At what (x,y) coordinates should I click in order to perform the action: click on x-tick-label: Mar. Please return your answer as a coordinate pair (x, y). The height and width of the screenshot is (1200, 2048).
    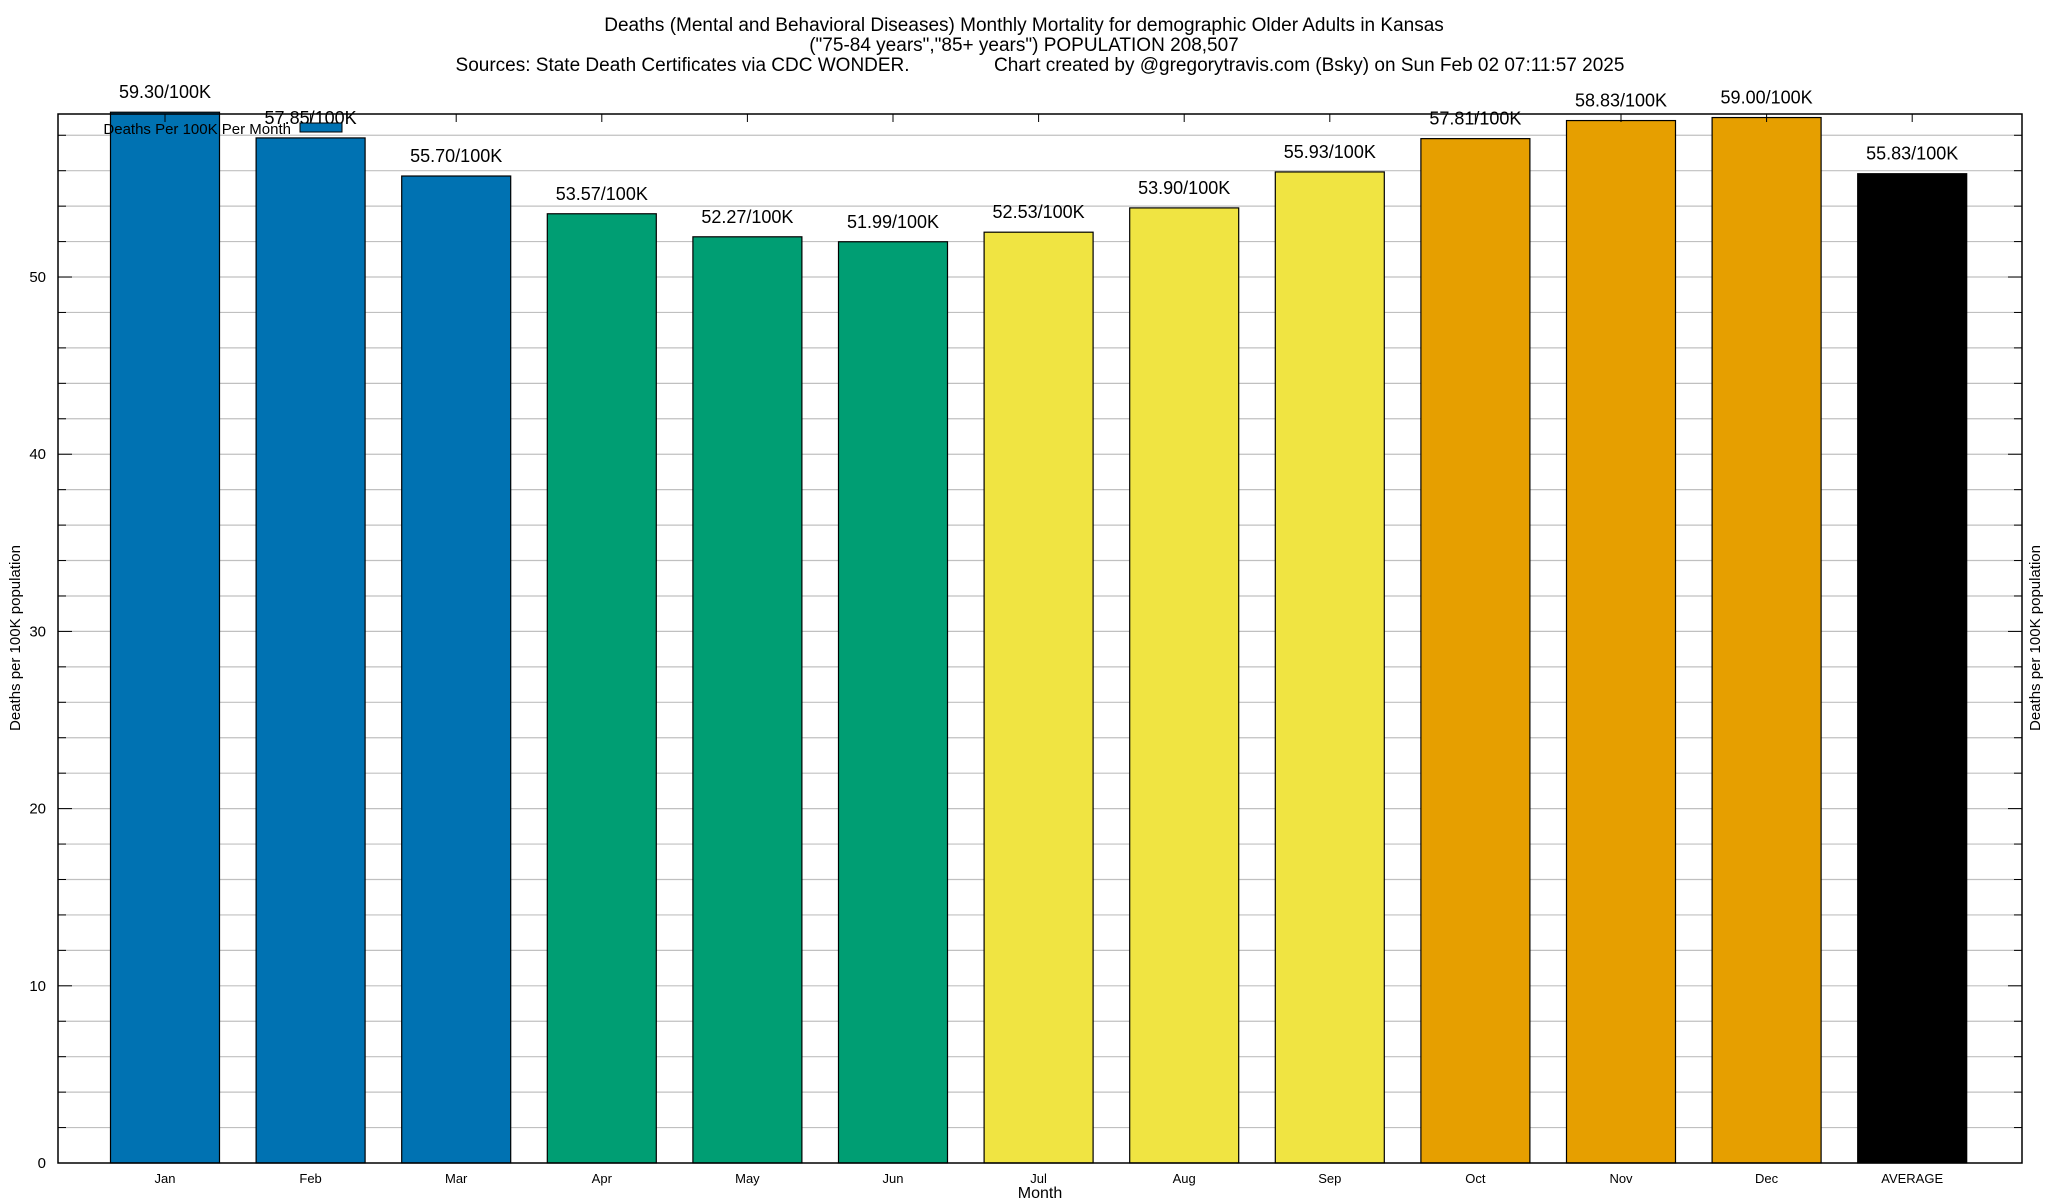
    Looking at the image, I should click on (456, 1178).